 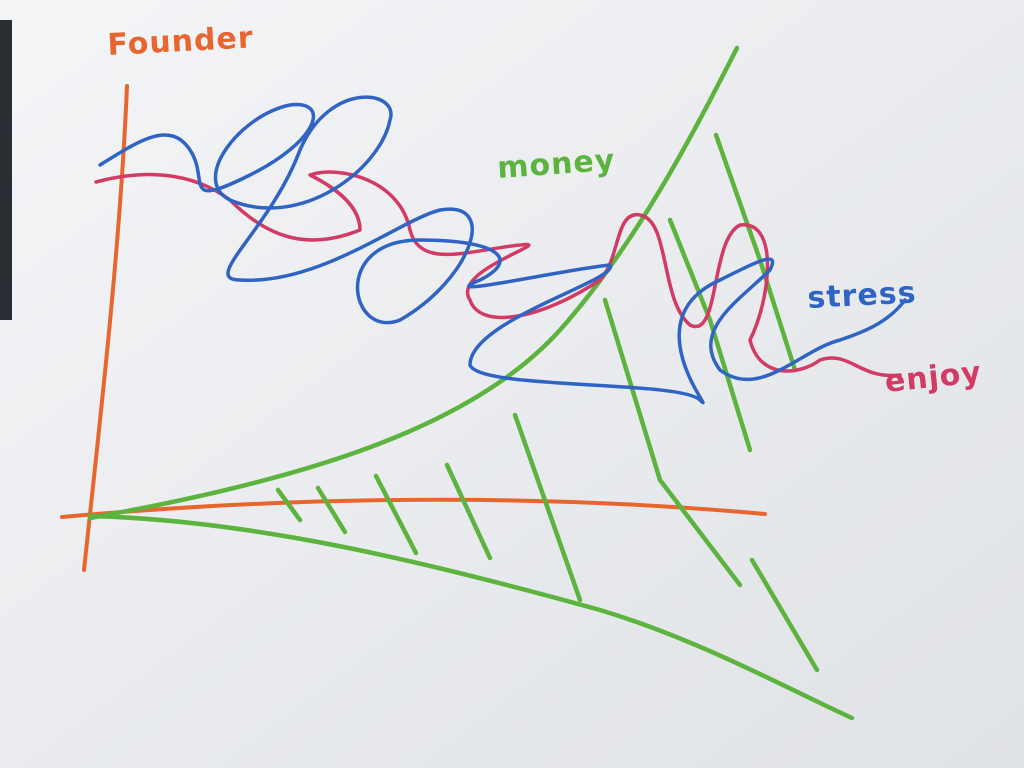 I want to click on money-label: money, so click(x=556, y=164).